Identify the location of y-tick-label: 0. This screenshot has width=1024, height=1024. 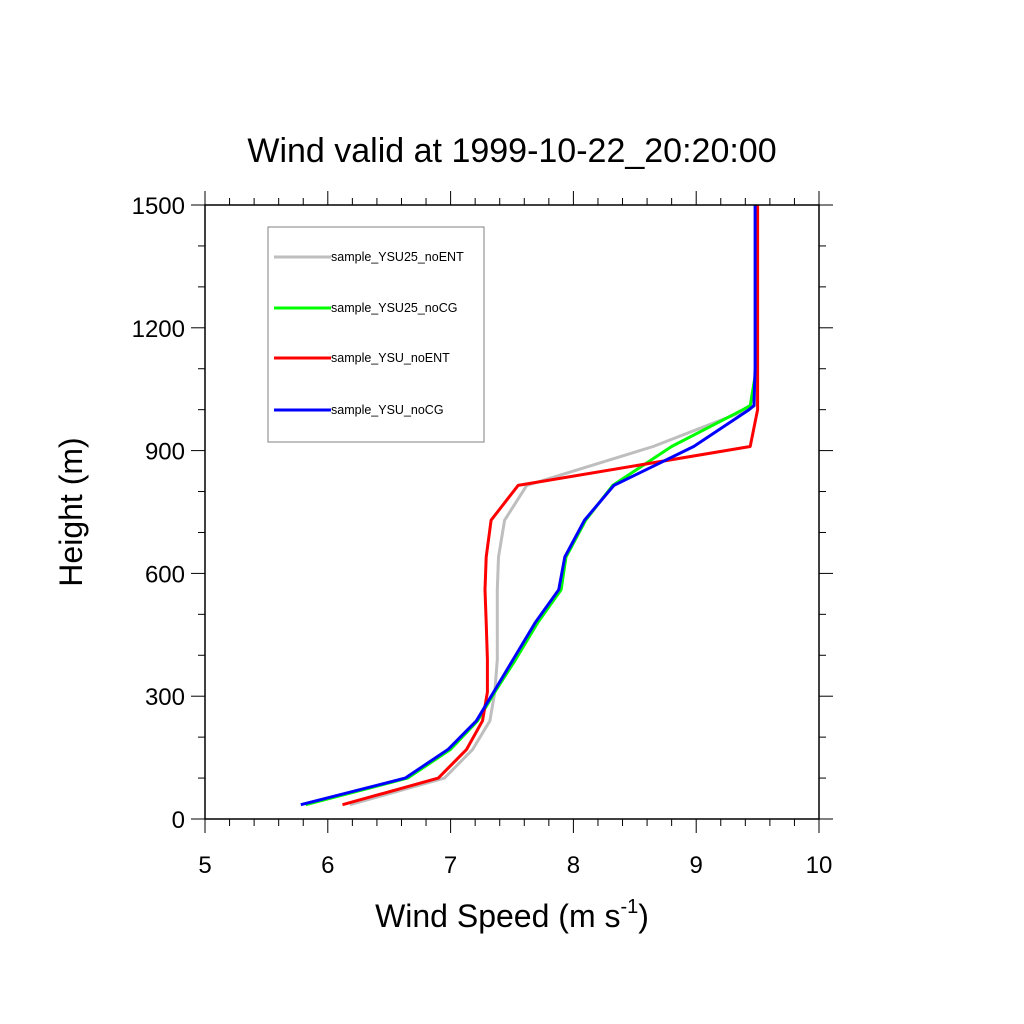
(178, 820).